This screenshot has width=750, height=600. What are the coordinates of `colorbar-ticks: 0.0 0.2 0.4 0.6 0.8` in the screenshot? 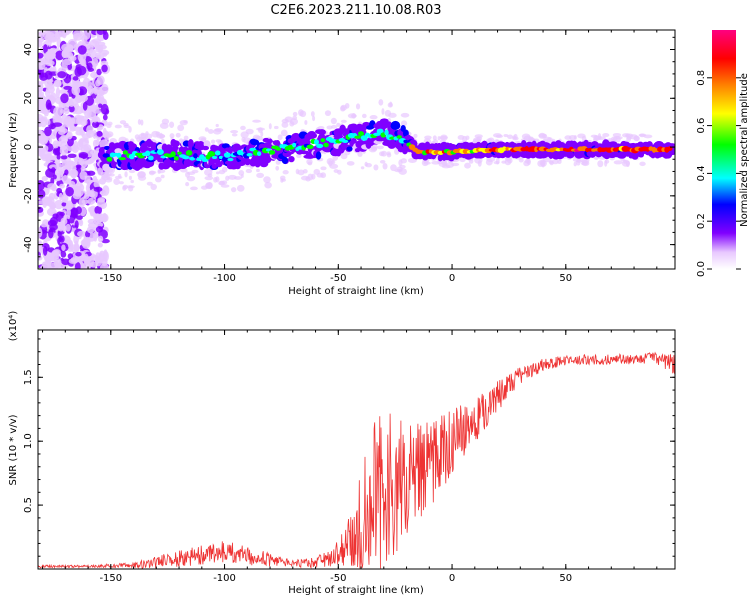 It's located at (718, 173).